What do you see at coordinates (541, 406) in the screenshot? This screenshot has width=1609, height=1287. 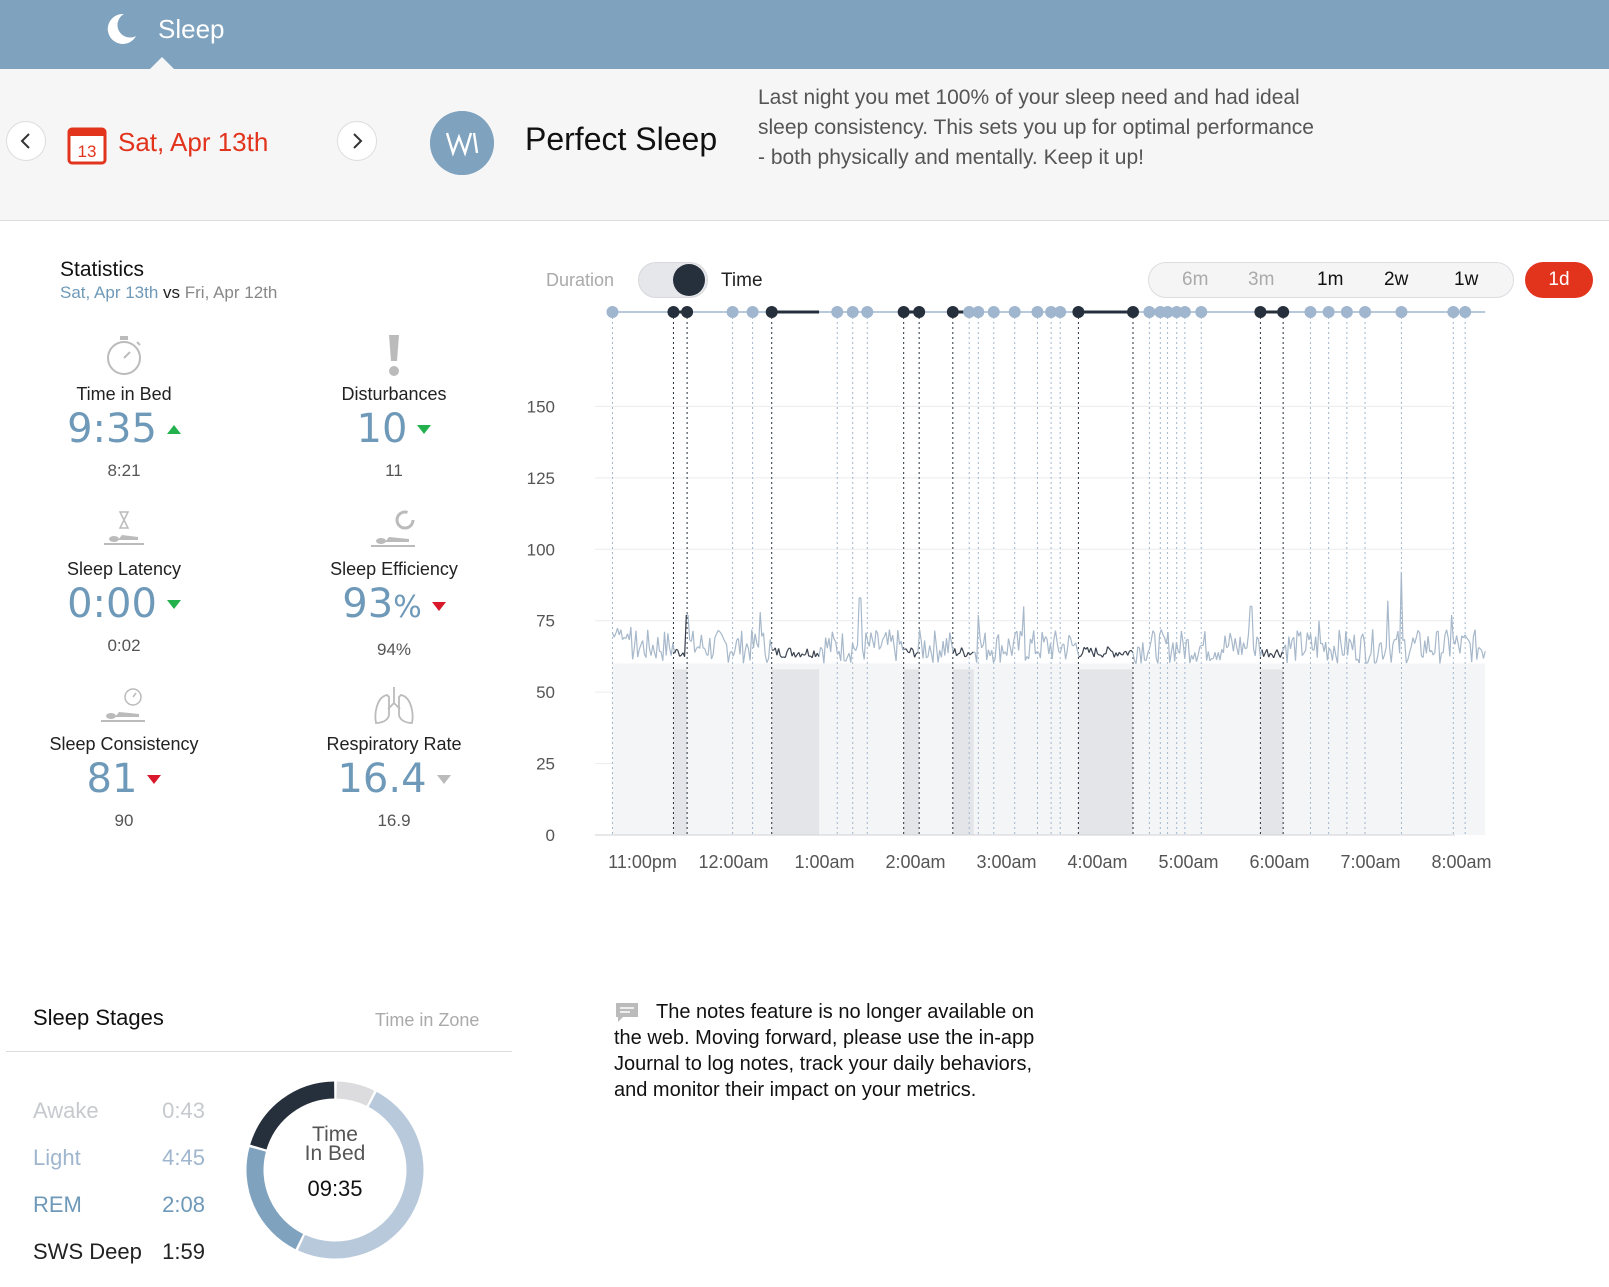 I see `y-tick-label: 150` at bounding box center [541, 406].